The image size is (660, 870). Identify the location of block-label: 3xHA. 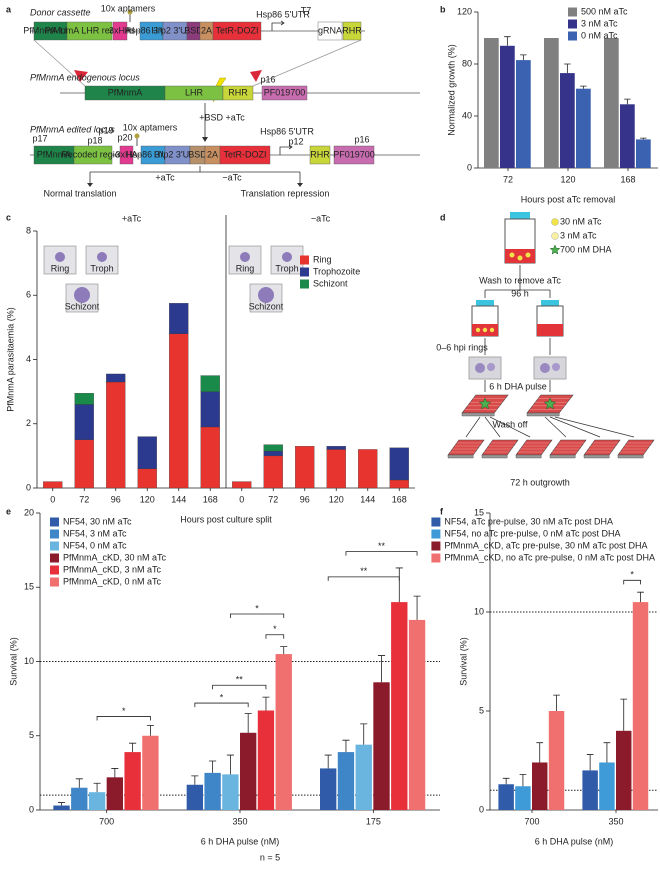
(126, 154).